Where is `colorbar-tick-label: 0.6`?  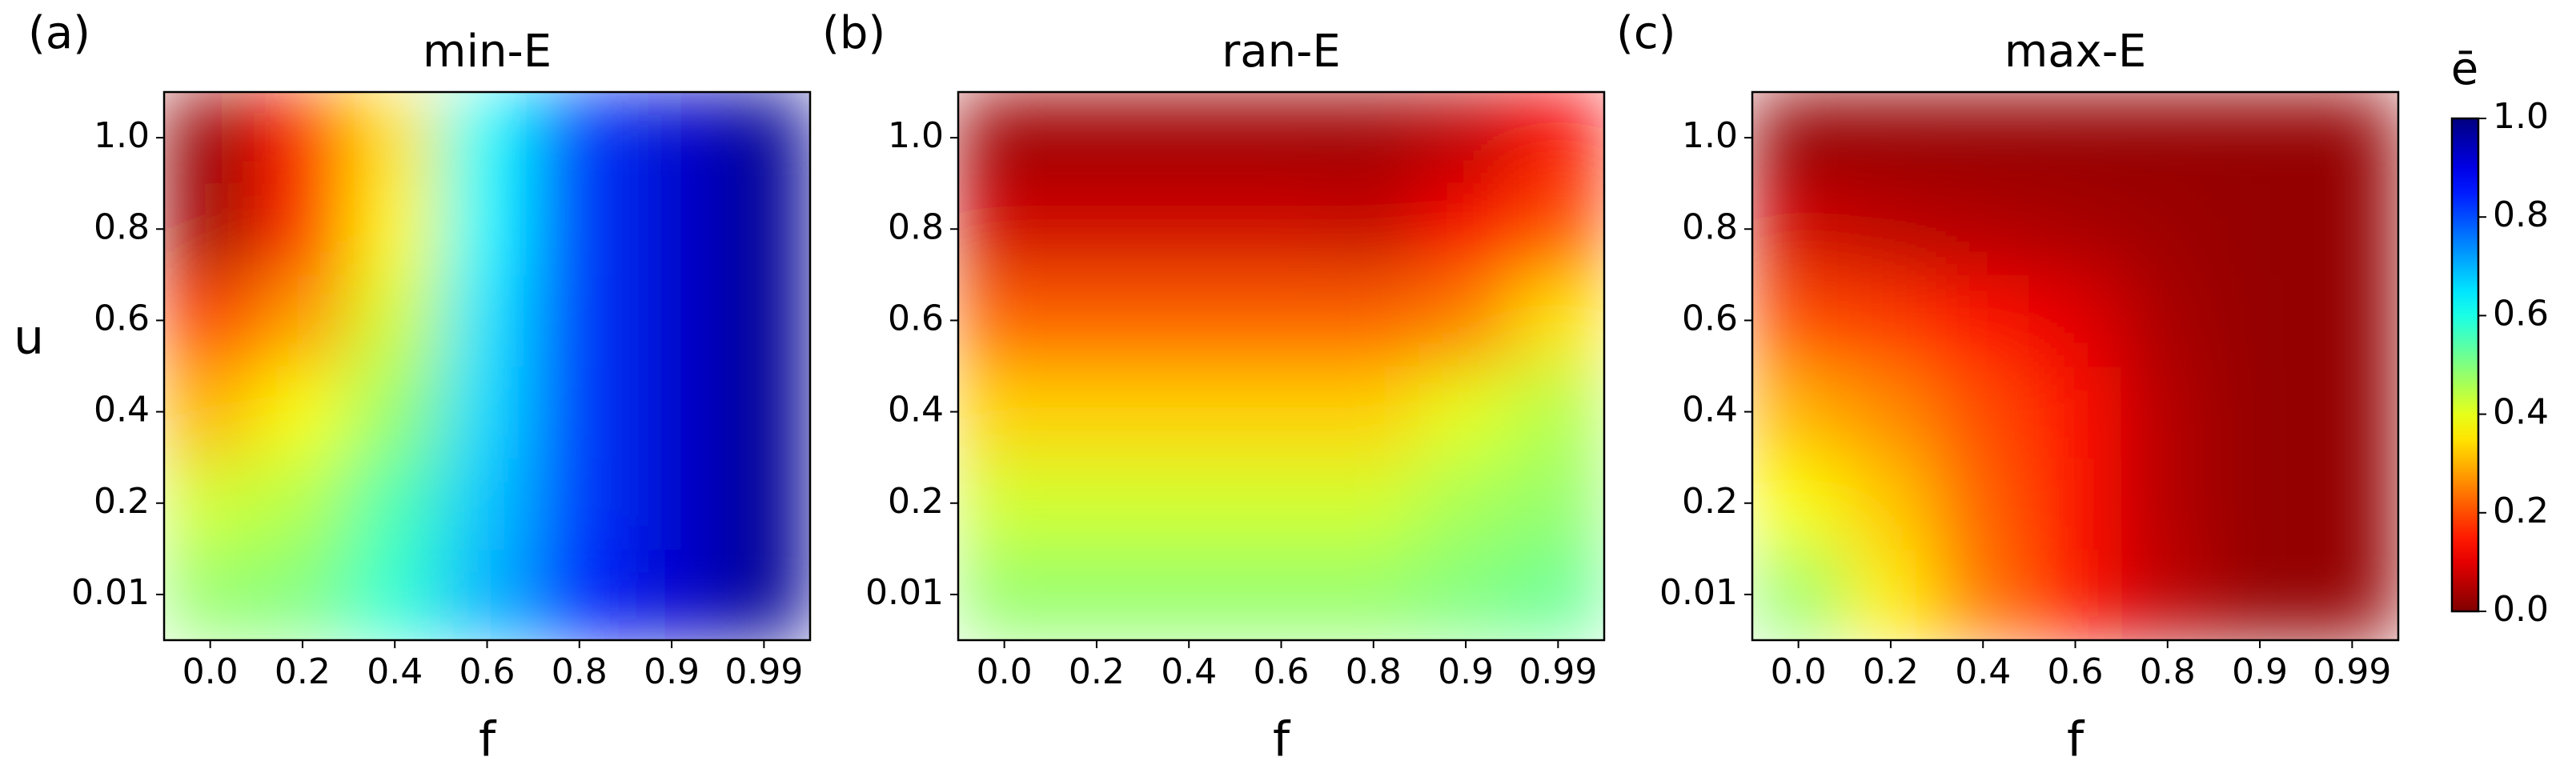 colorbar-tick-label: 0.6 is located at coordinates (2521, 313).